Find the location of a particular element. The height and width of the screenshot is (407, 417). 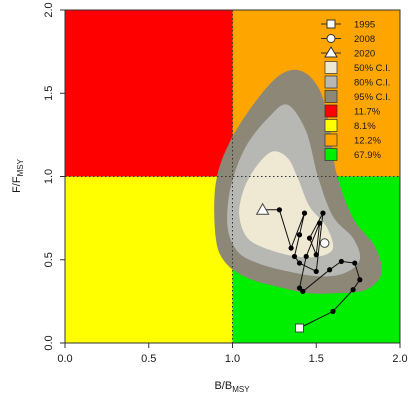

legend-label: 11.7% is located at coordinates (367, 112).